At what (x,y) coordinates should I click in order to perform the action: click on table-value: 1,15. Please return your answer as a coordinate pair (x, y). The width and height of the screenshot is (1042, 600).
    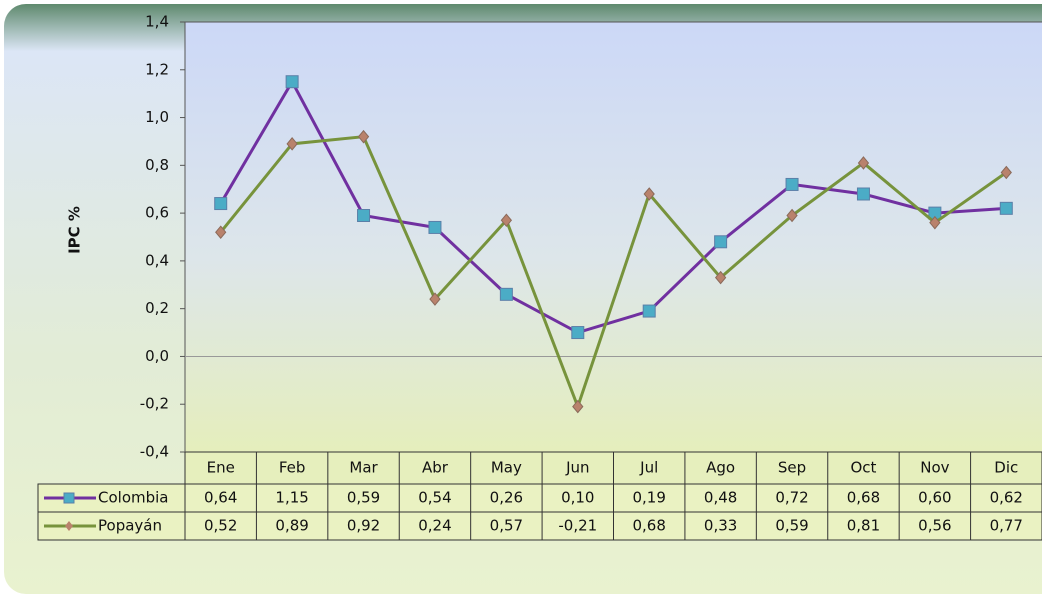
    Looking at the image, I should click on (291, 498).